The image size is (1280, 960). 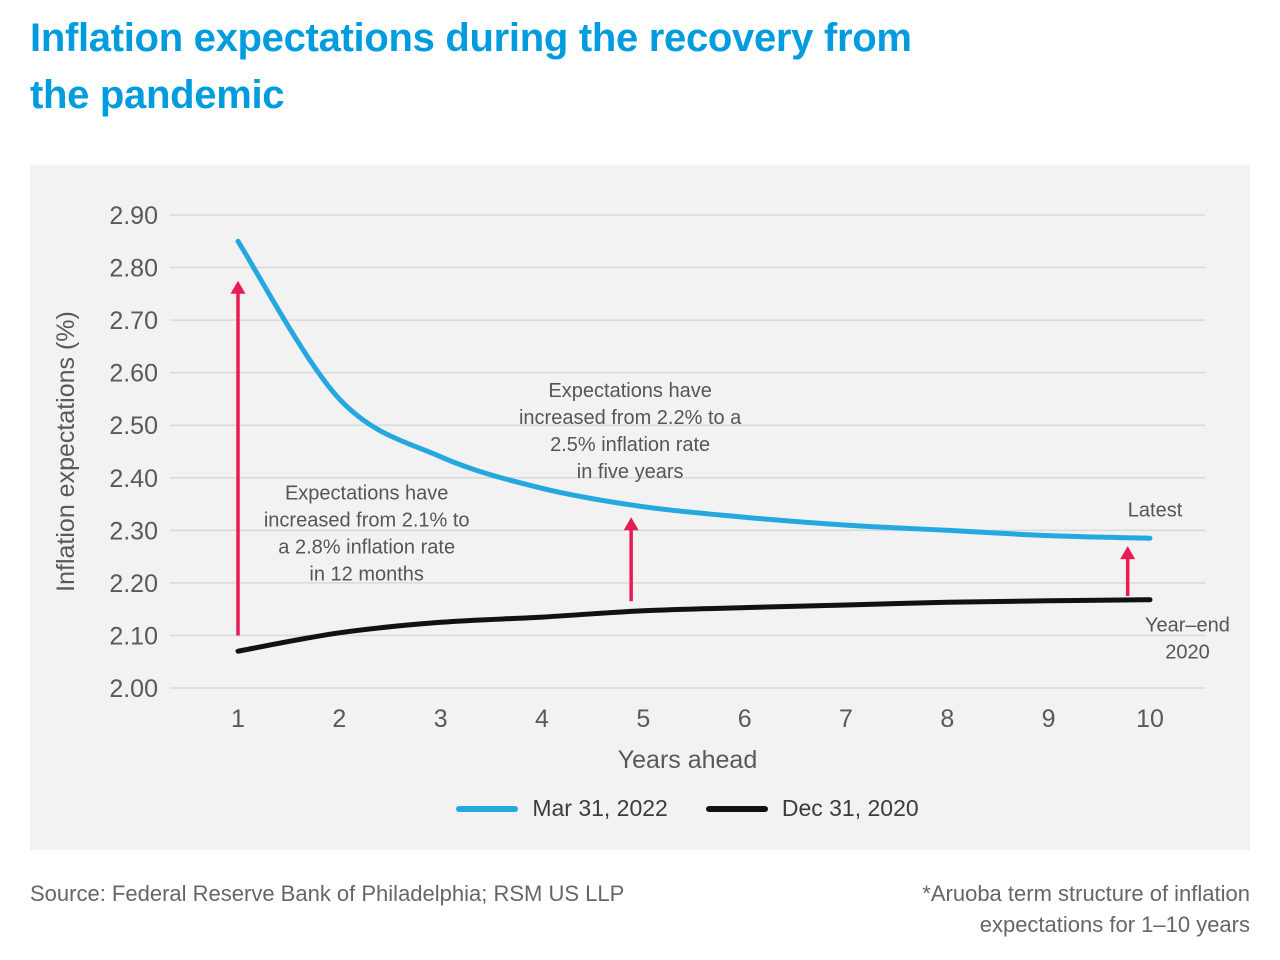 What do you see at coordinates (133, 531) in the screenshot?
I see `y-tick-label: 2.30` at bounding box center [133, 531].